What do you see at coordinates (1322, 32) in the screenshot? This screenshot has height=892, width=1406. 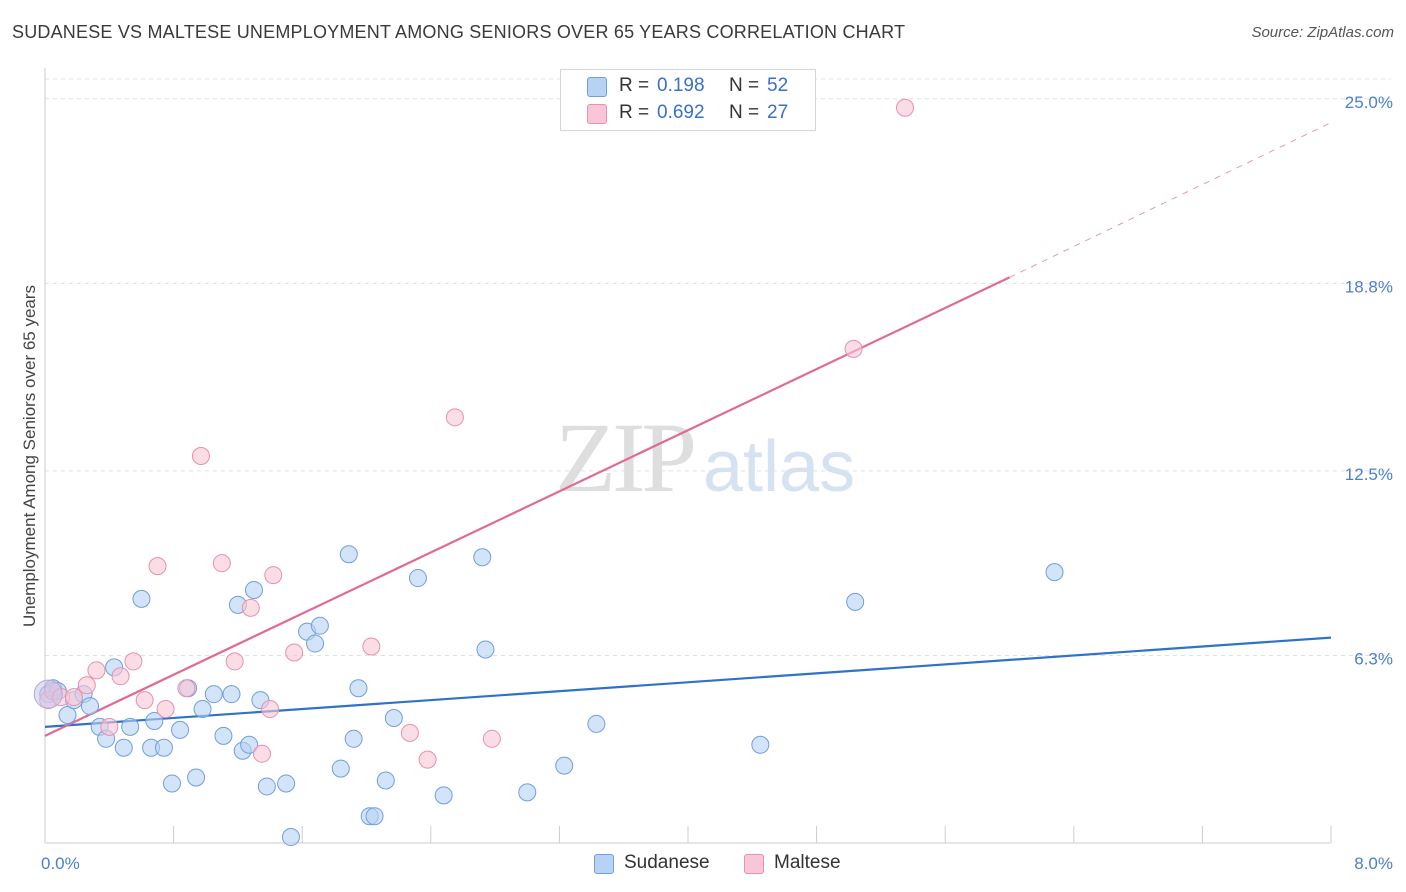 I see `source-credit: Source: ZipAtlas.com` at bounding box center [1322, 32].